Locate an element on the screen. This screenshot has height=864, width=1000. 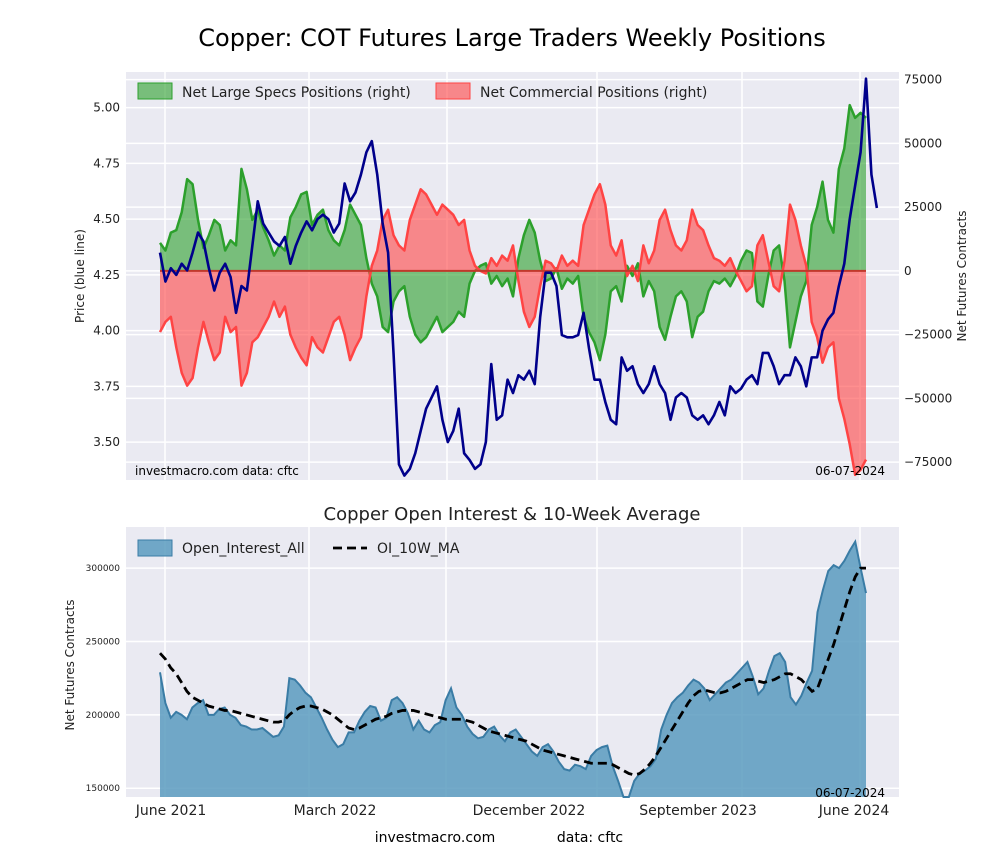
cot-left-axis-label: Price (blue line) is located at coordinates (80, 276).